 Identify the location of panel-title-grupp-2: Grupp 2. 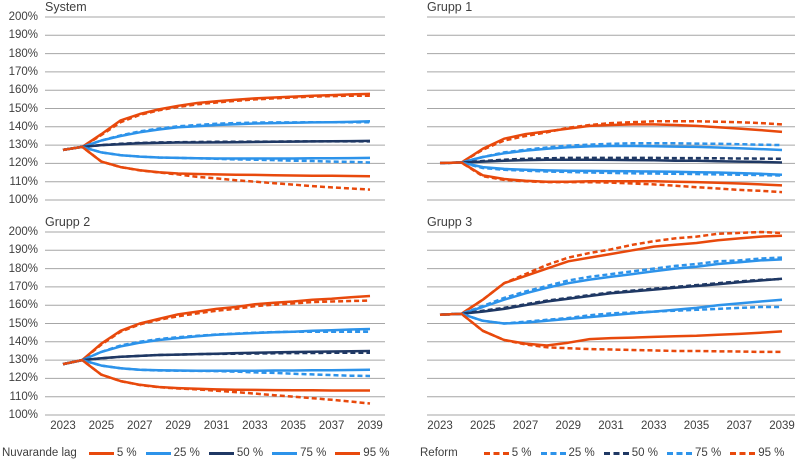
(68, 222).